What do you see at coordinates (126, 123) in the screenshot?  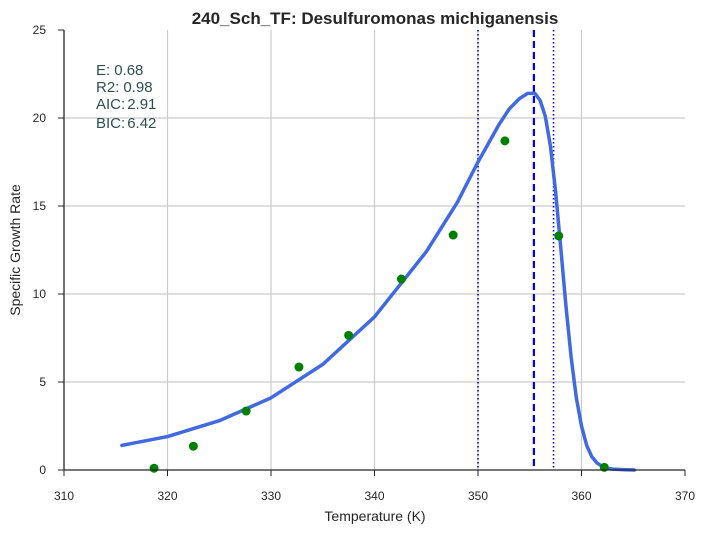 I see `svg-text:BIC:6.42: BIC: 6.42` at bounding box center [126, 123].